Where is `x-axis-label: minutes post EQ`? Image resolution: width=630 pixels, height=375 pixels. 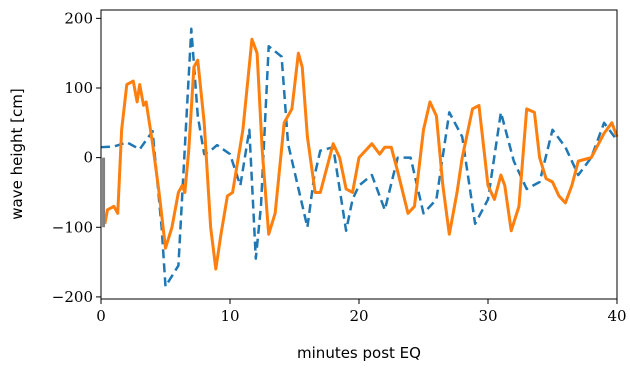
x-axis-label: minutes post EQ is located at coordinates (359, 353).